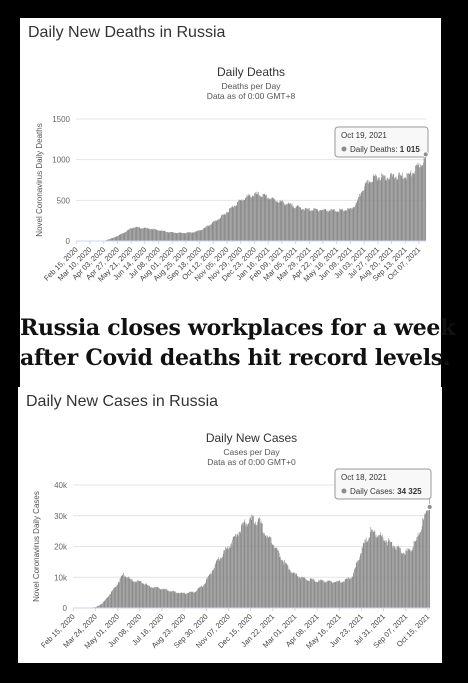 Image resolution: width=468 pixels, height=683 pixels. What do you see at coordinates (251, 96) in the screenshot?
I see `chart-subtitle-date: Data as of 0:00 GMT+8` at bounding box center [251, 96].